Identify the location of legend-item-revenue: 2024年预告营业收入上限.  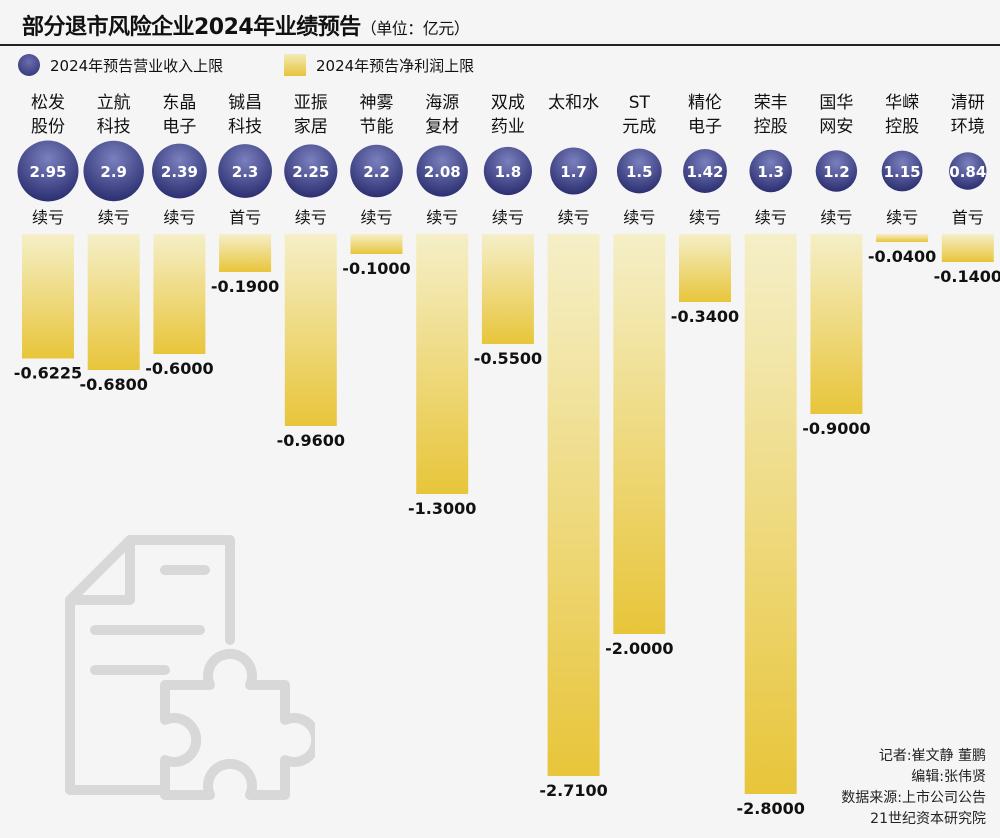
(120, 65).